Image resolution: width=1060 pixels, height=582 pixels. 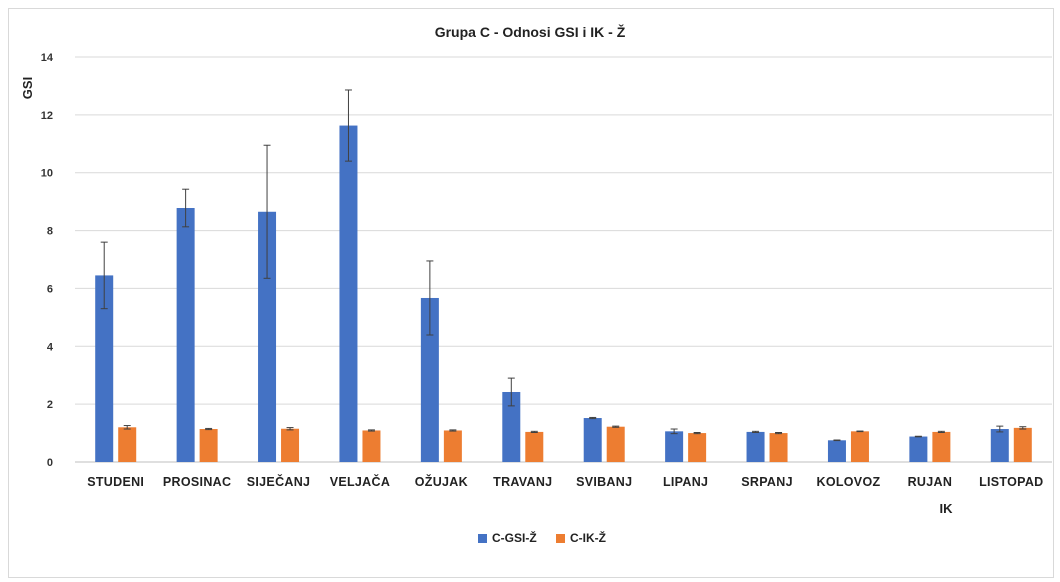 I want to click on x-tick-label: TRAVANJ, so click(x=522, y=482).